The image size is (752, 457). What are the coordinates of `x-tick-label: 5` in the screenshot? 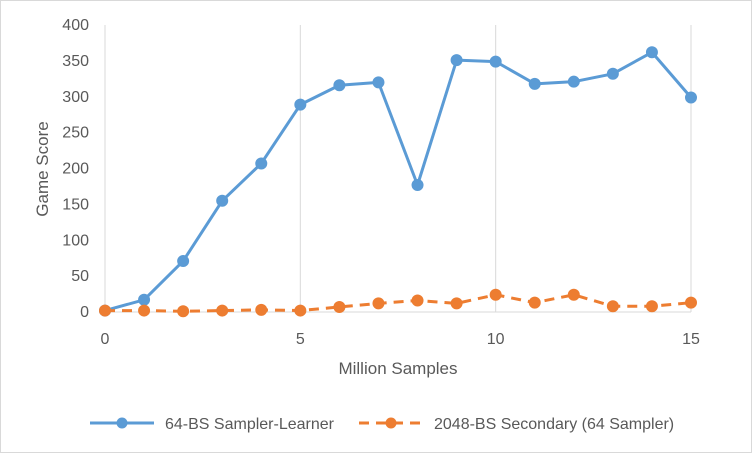 It's located at (300, 339).